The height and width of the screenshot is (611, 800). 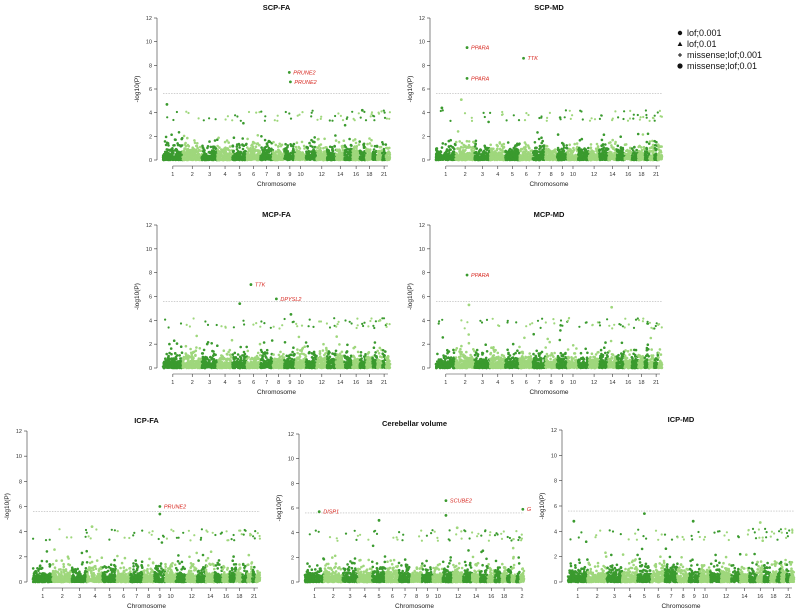 I want to click on x-tick-label: 3, so click(x=209, y=175).